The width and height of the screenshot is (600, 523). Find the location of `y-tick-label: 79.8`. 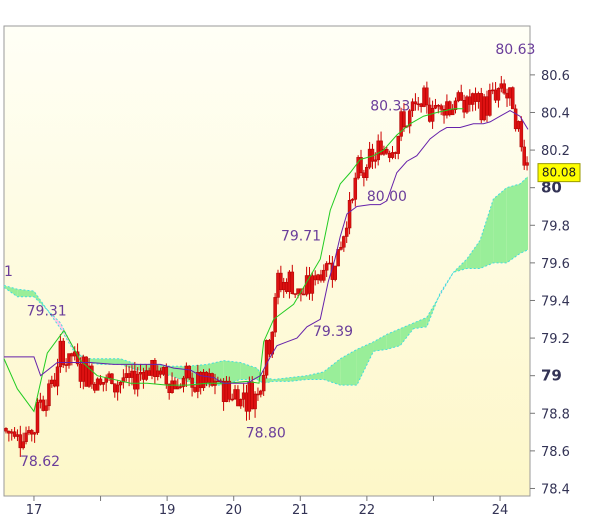

y-tick-label: 79.8 is located at coordinates (555, 226).